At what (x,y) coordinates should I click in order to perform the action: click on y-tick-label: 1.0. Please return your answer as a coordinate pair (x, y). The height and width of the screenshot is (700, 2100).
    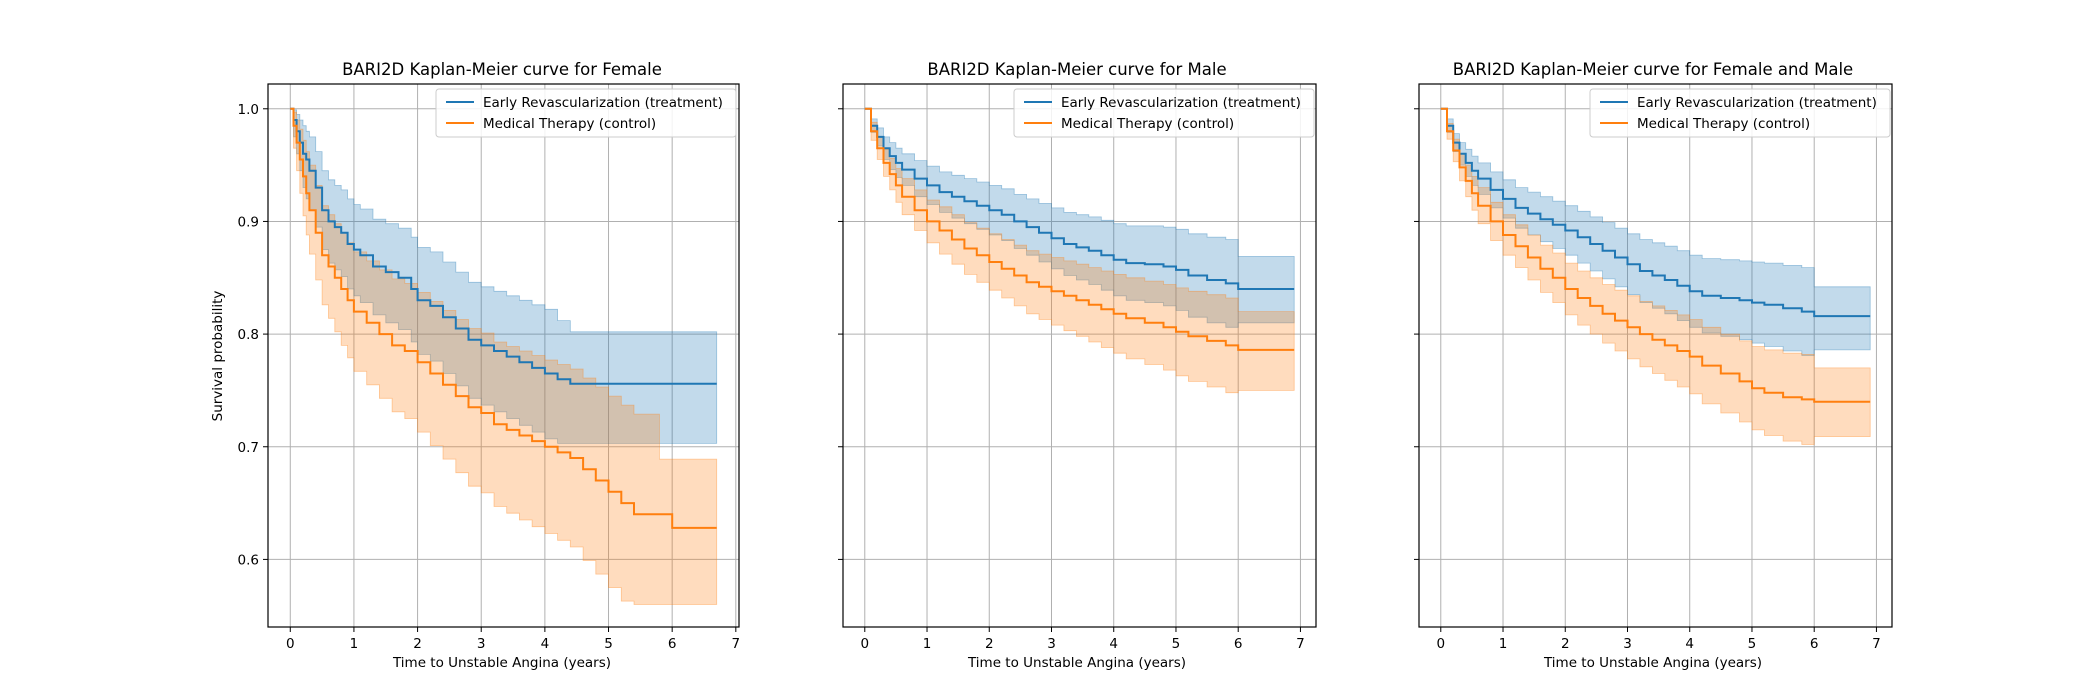
    Looking at the image, I should click on (248, 110).